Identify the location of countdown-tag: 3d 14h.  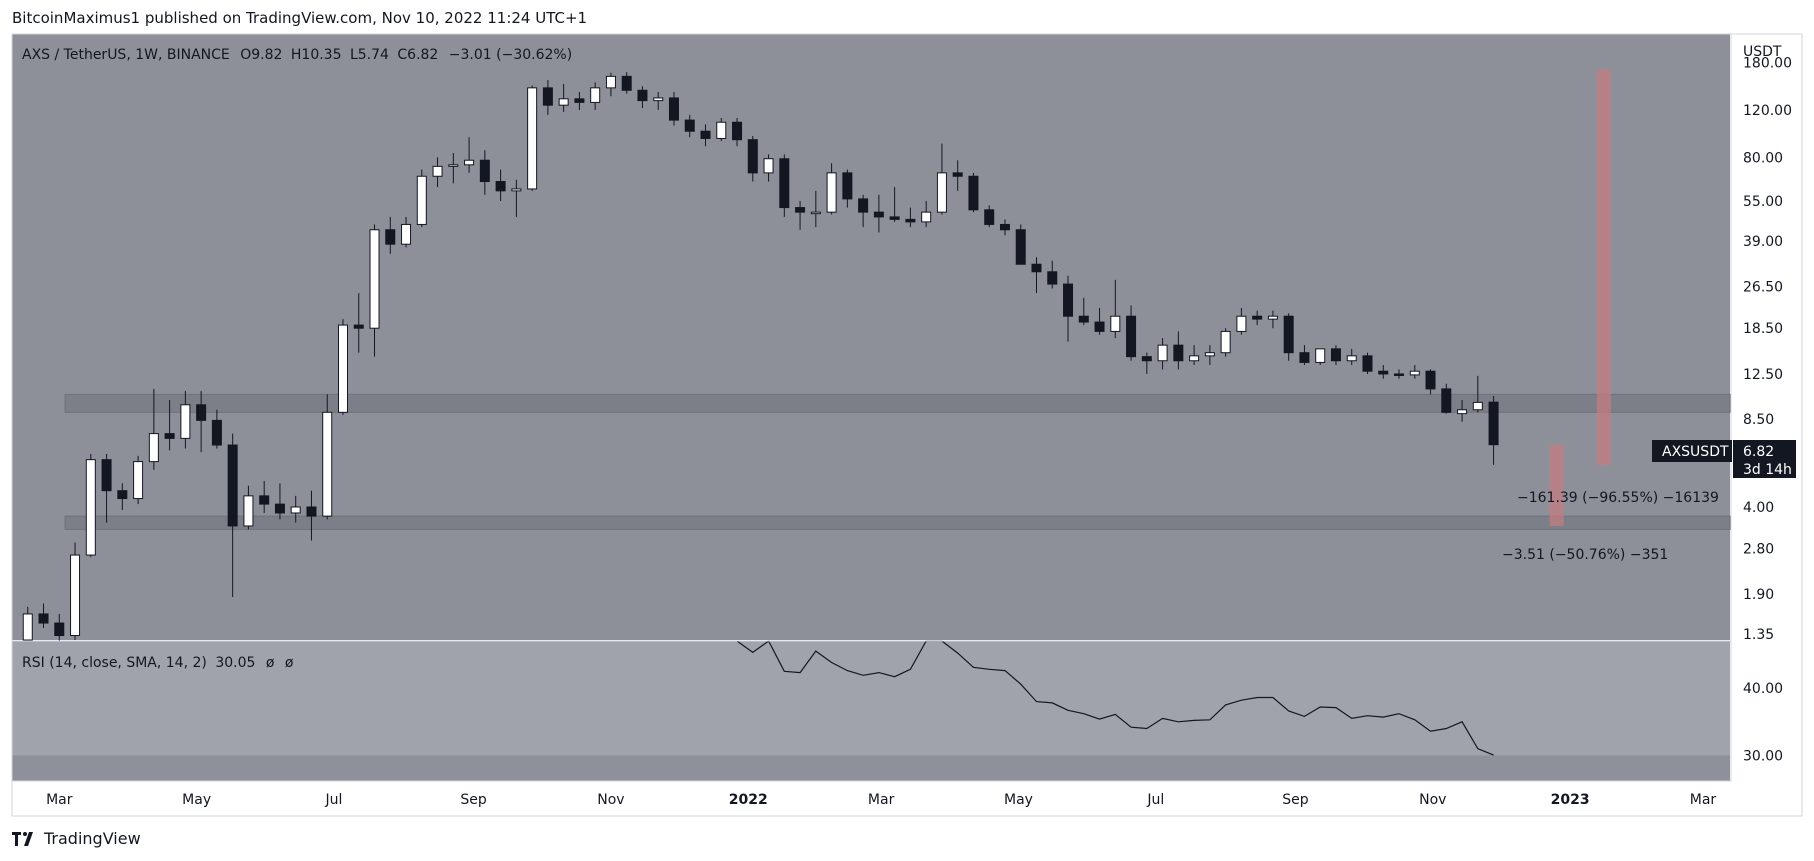
(1767, 470).